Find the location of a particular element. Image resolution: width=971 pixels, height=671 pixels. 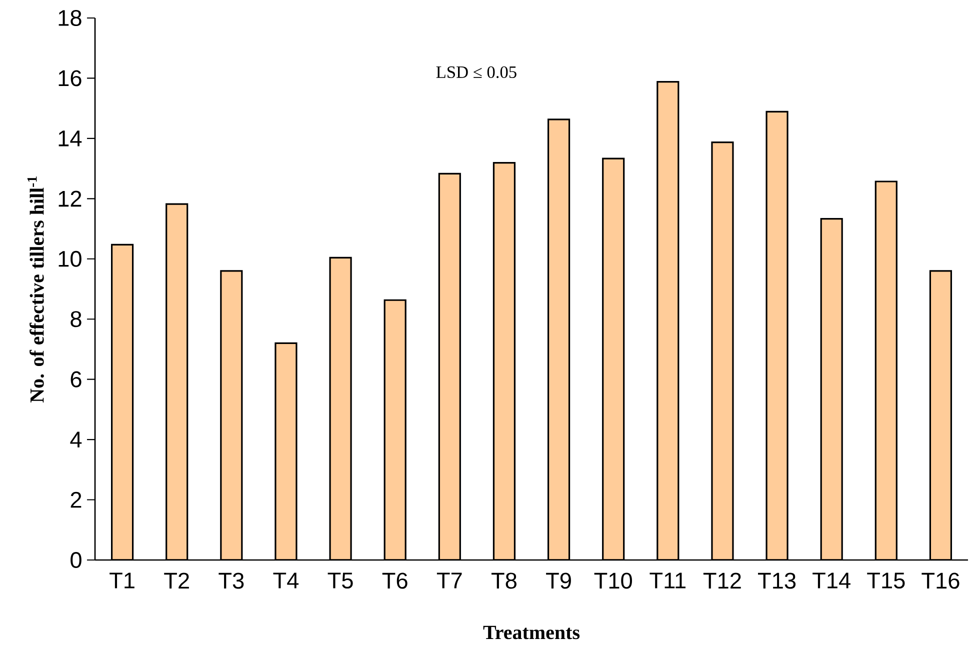

x-tick-label: T1 is located at coordinates (122, 580).